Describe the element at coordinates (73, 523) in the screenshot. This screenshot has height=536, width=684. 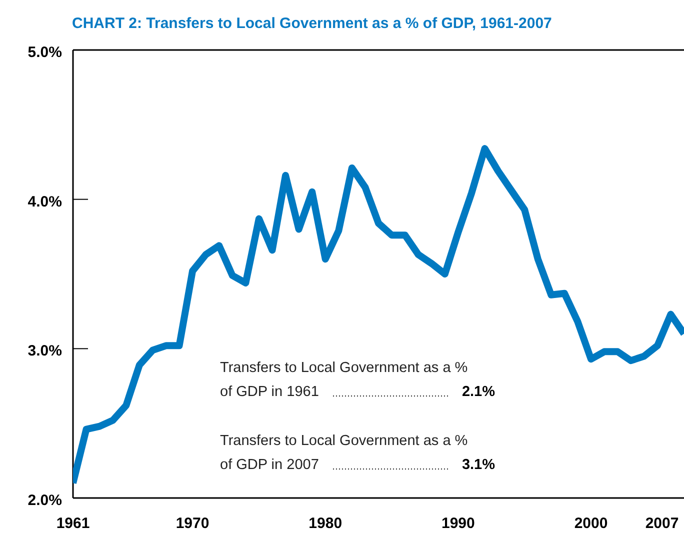
I see `x-tick-label: 1961` at that location.